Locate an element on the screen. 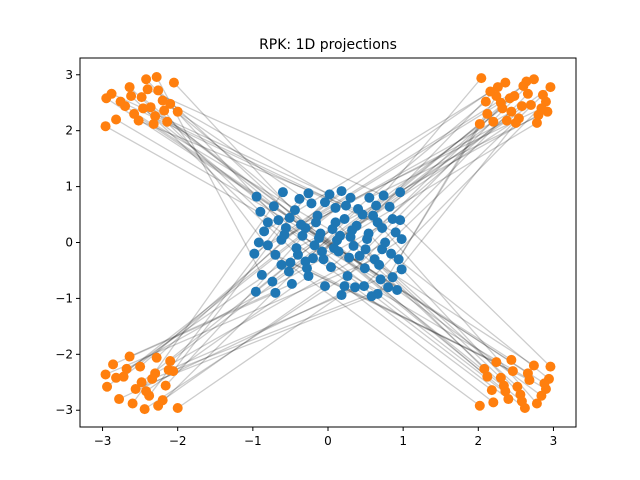  source-points is located at coordinates (328, 244).